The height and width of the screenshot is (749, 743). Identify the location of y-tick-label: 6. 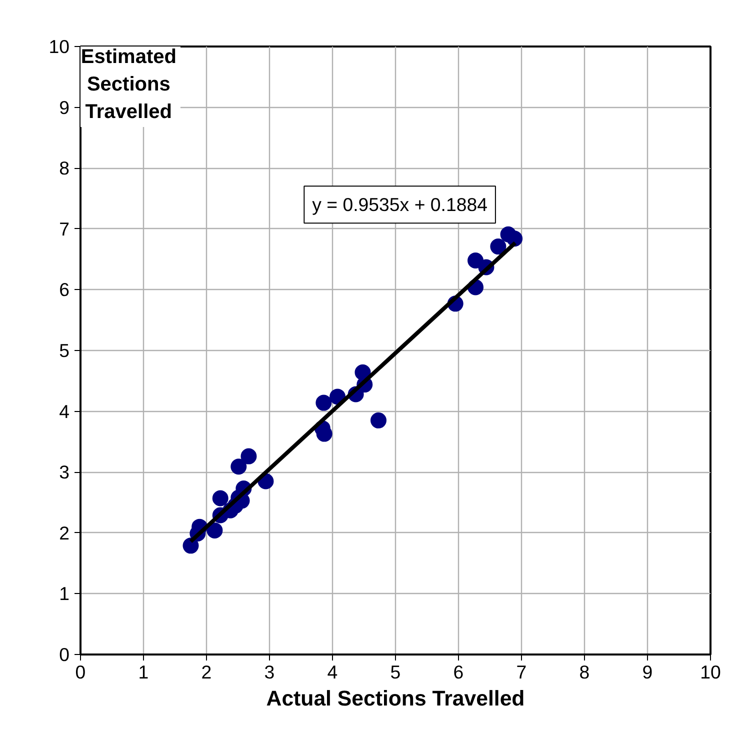
(64, 289).